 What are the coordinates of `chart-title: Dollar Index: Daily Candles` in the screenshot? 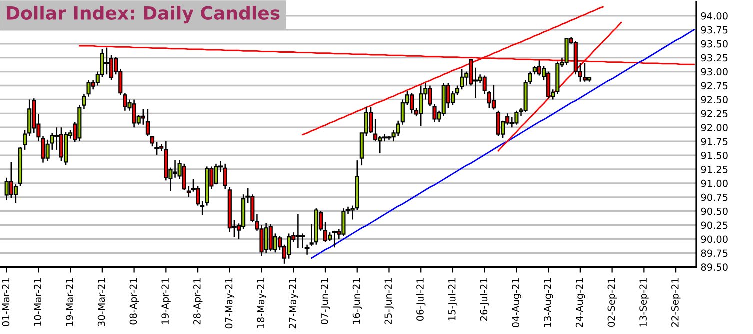 It's located at (143, 15).